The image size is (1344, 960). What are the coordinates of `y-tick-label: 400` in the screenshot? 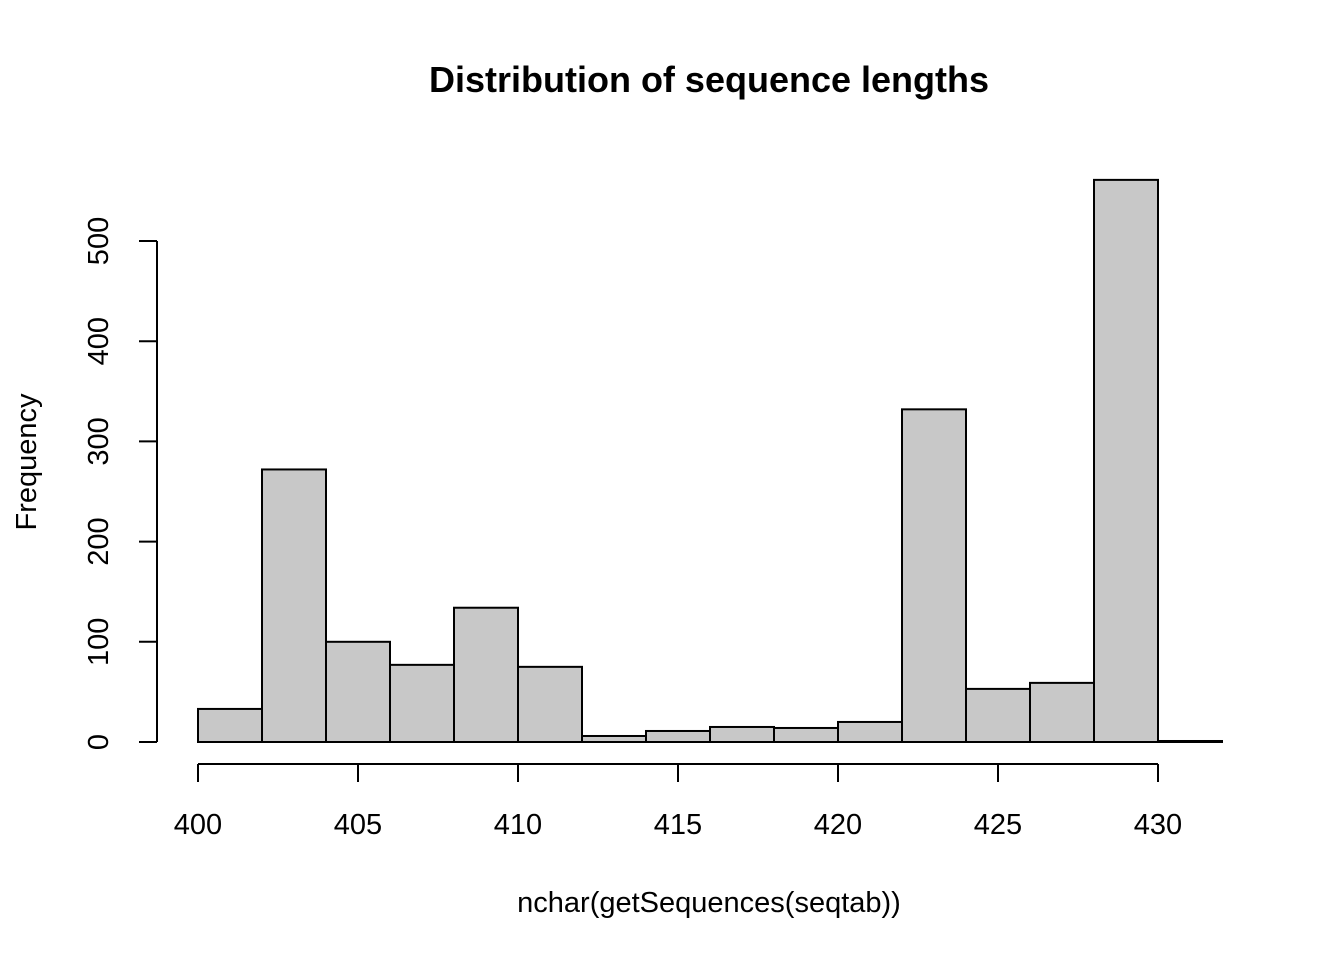 It's located at (99, 341).